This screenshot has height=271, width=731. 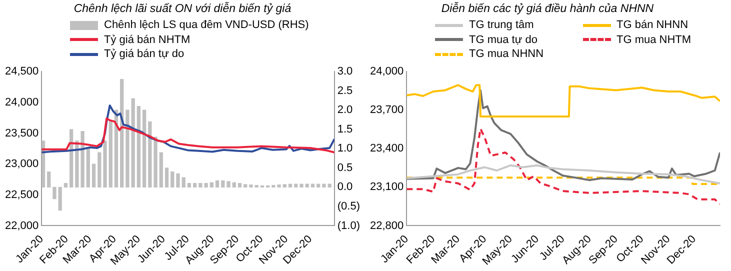 What do you see at coordinates (345, 72) in the screenshot?
I see `y2-tick-label: 3.0` at bounding box center [345, 72].